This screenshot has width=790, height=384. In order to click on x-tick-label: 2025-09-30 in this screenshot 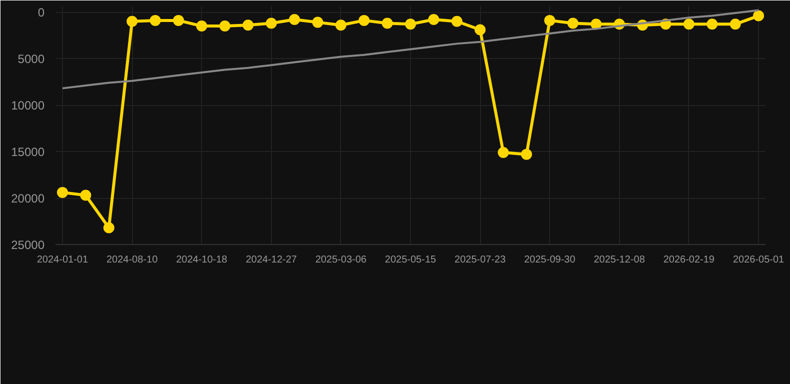, I will do `click(550, 260)`.